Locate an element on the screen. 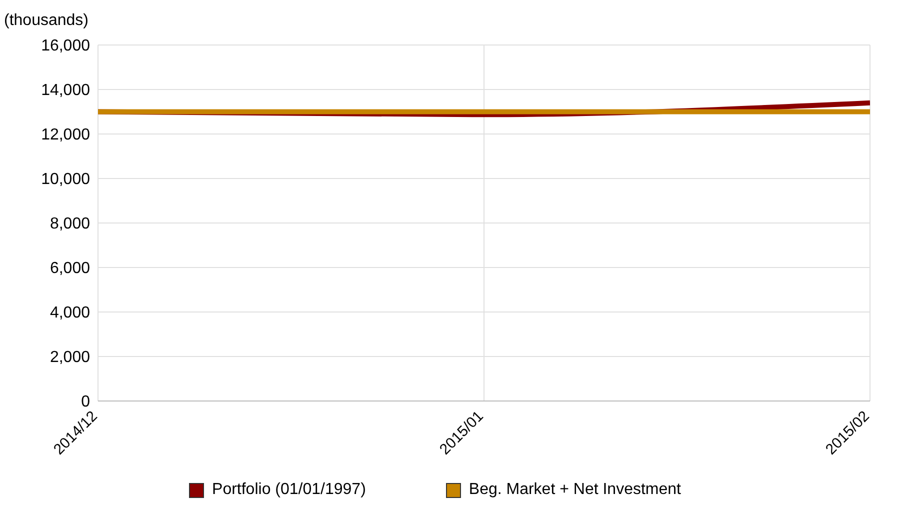 The width and height of the screenshot is (912, 509). legend-label: Beg. Market + Net Investment is located at coordinates (574, 490).